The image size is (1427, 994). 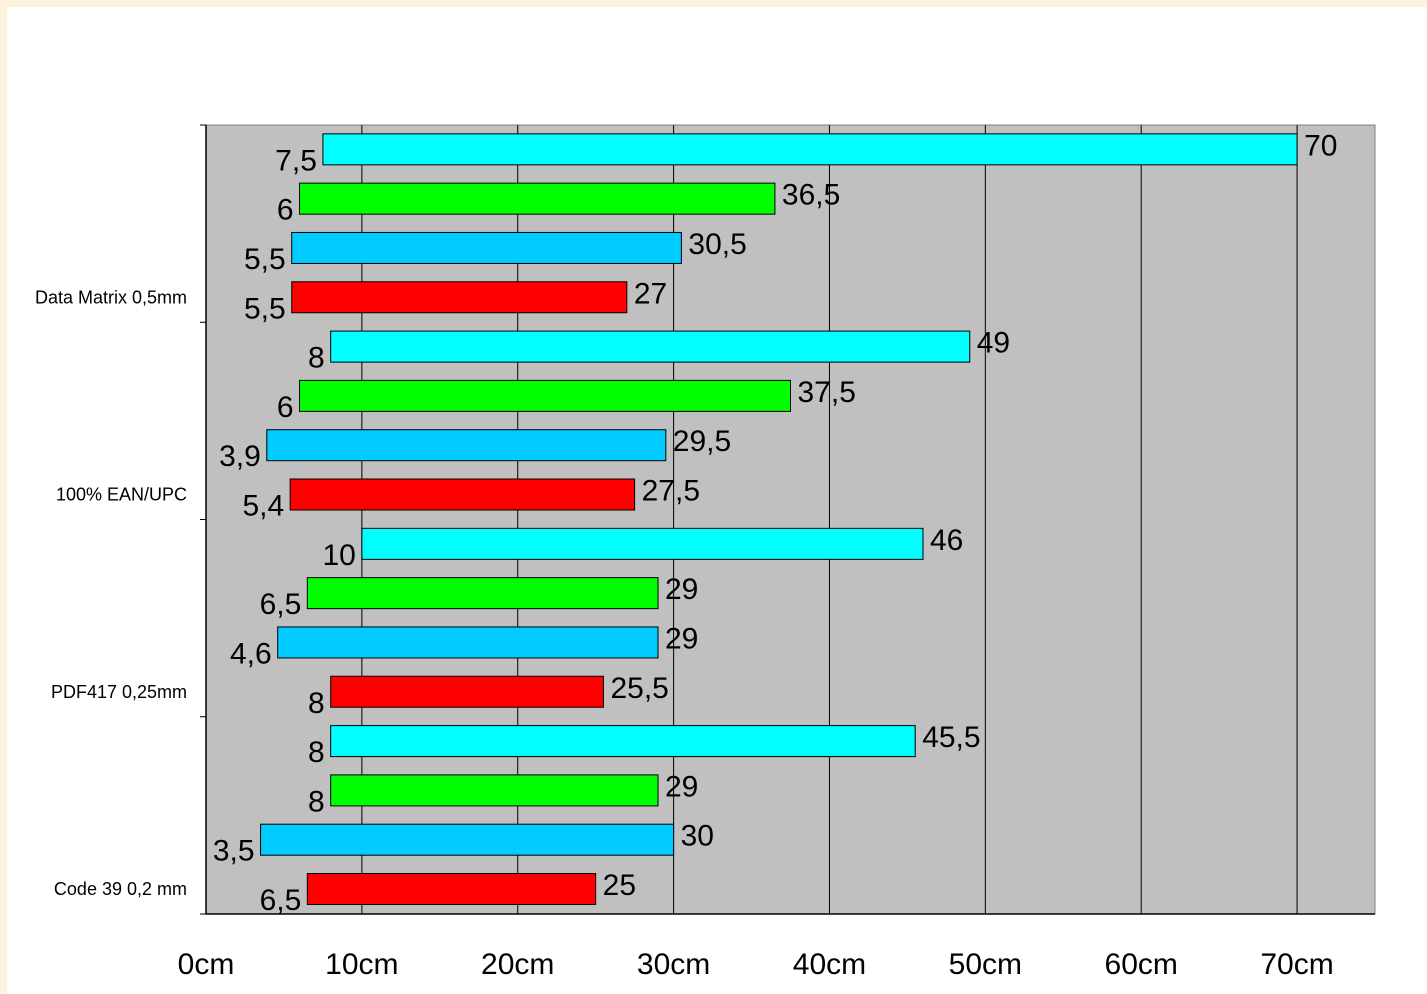 I want to click on category-label: Data Matrix 0,5mm, so click(x=111, y=297).